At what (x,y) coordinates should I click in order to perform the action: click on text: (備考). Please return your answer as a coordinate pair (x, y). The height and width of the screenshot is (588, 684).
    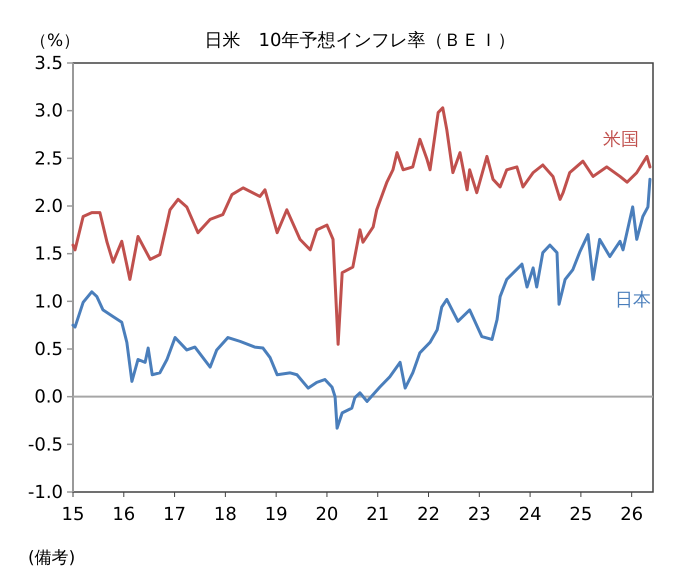
    Looking at the image, I should click on (52, 558).